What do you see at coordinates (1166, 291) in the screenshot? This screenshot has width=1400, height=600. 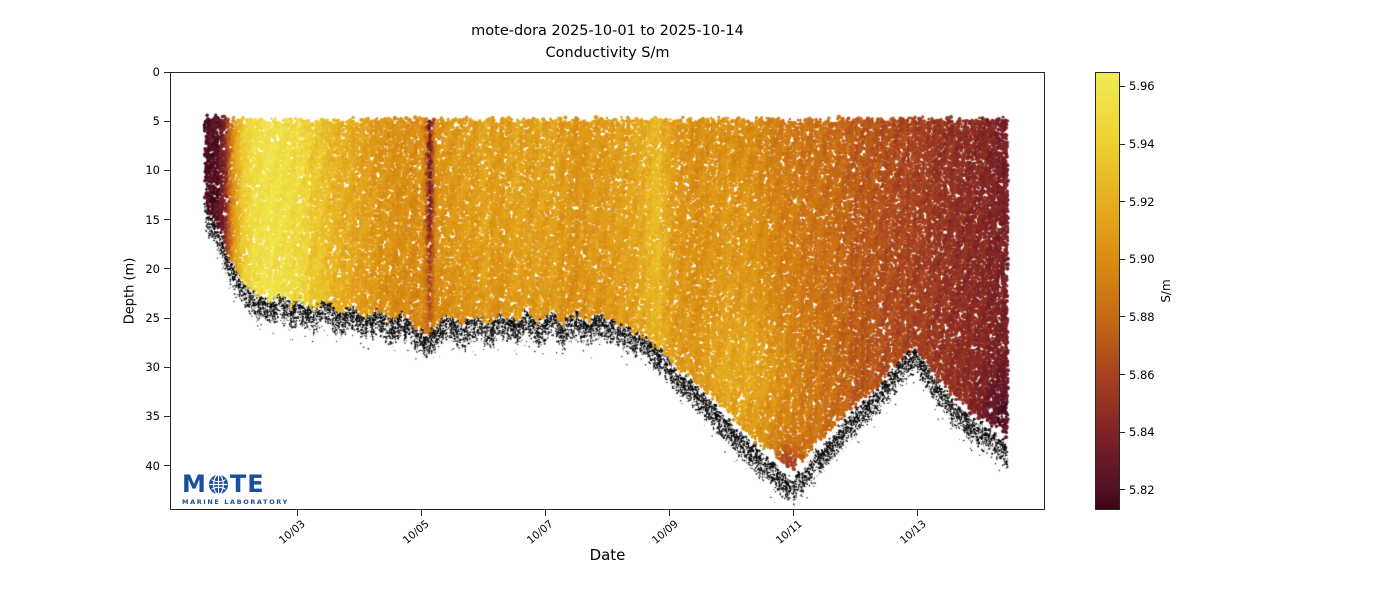 I see `colorbar-label: S/m` at bounding box center [1166, 291].